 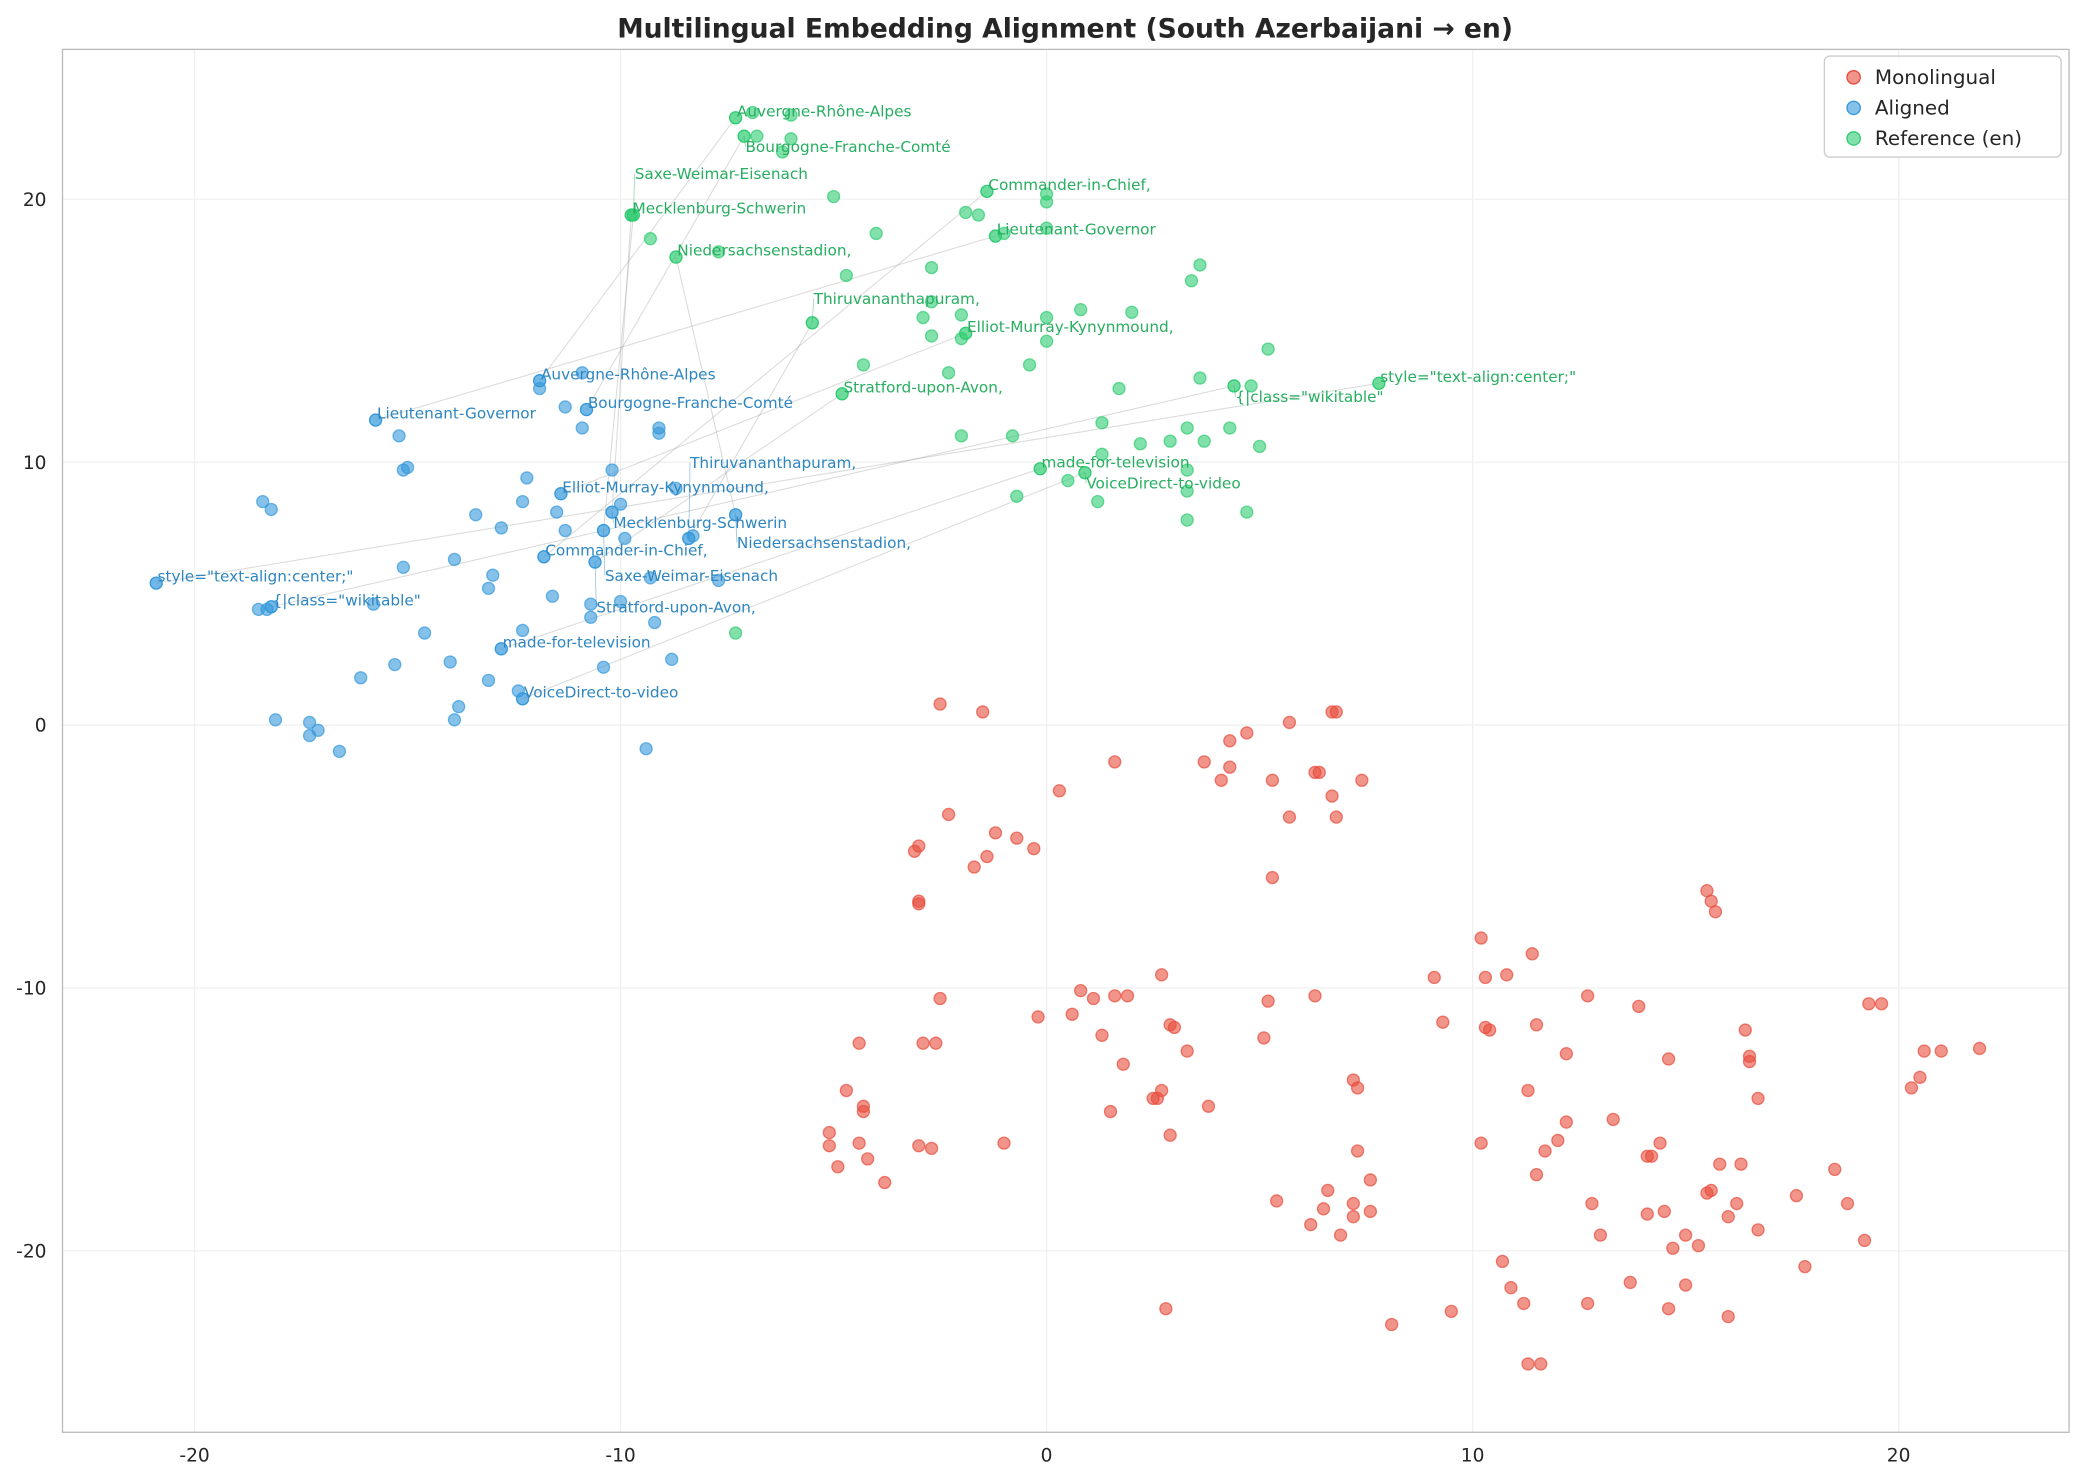 I want to click on aligned-point-label: VoiceDirect-to-video, so click(x=601, y=692).